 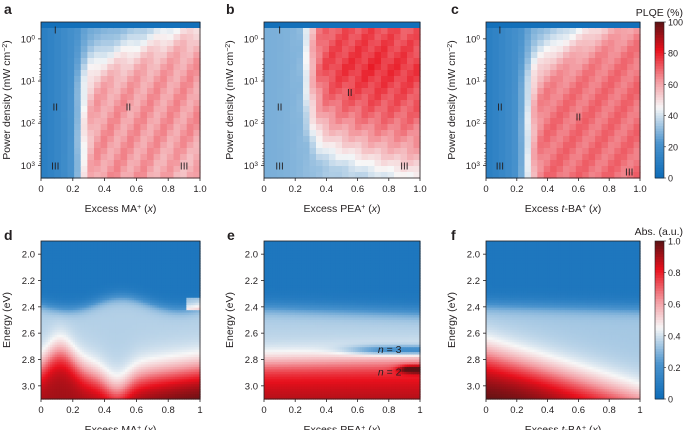 I want to click on y-tick-label: 103, so click(x=251, y=166).